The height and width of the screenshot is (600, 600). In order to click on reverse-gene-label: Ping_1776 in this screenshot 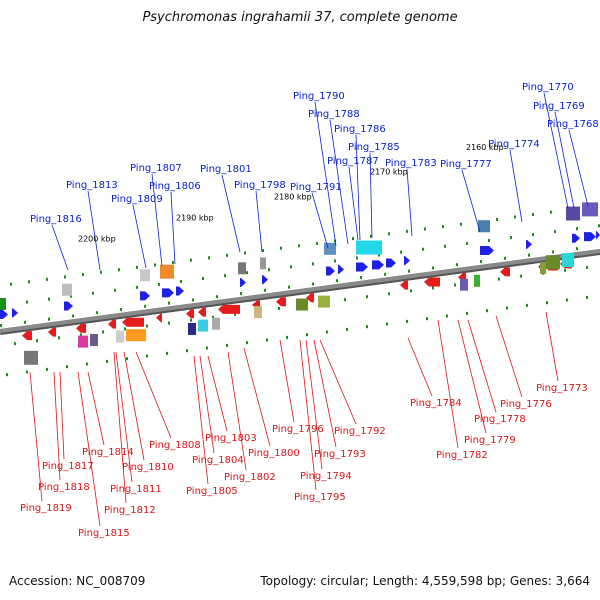, I will do `click(526, 404)`.